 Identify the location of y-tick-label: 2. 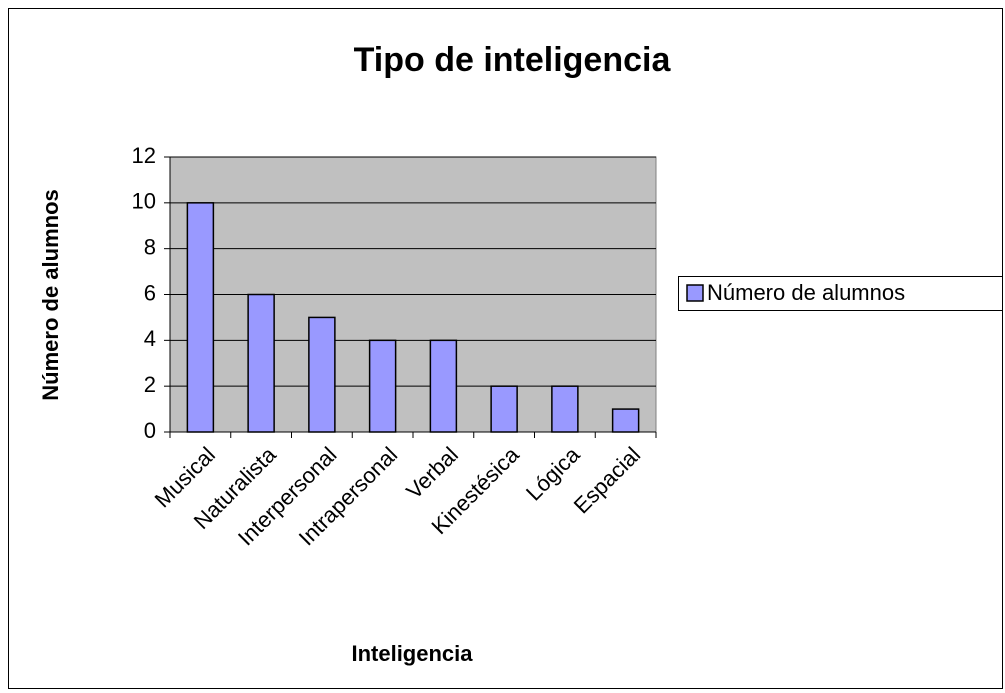
(150, 384).